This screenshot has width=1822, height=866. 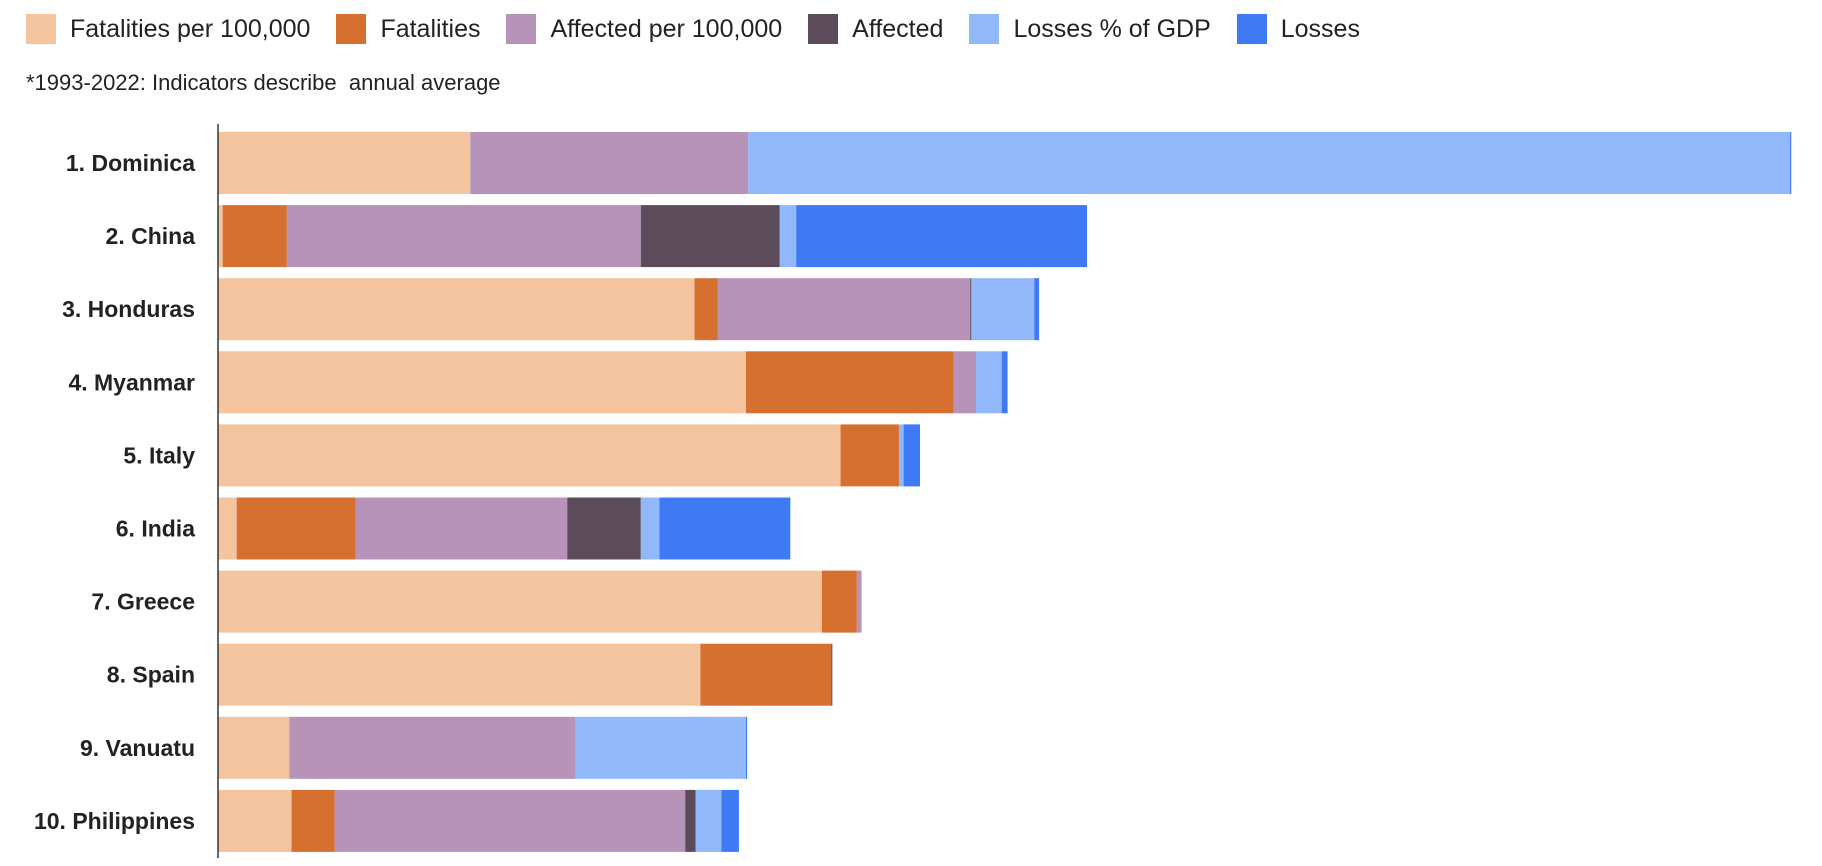 I want to click on legend-item: Losses % of GDP, so click(x=1090, y=29).